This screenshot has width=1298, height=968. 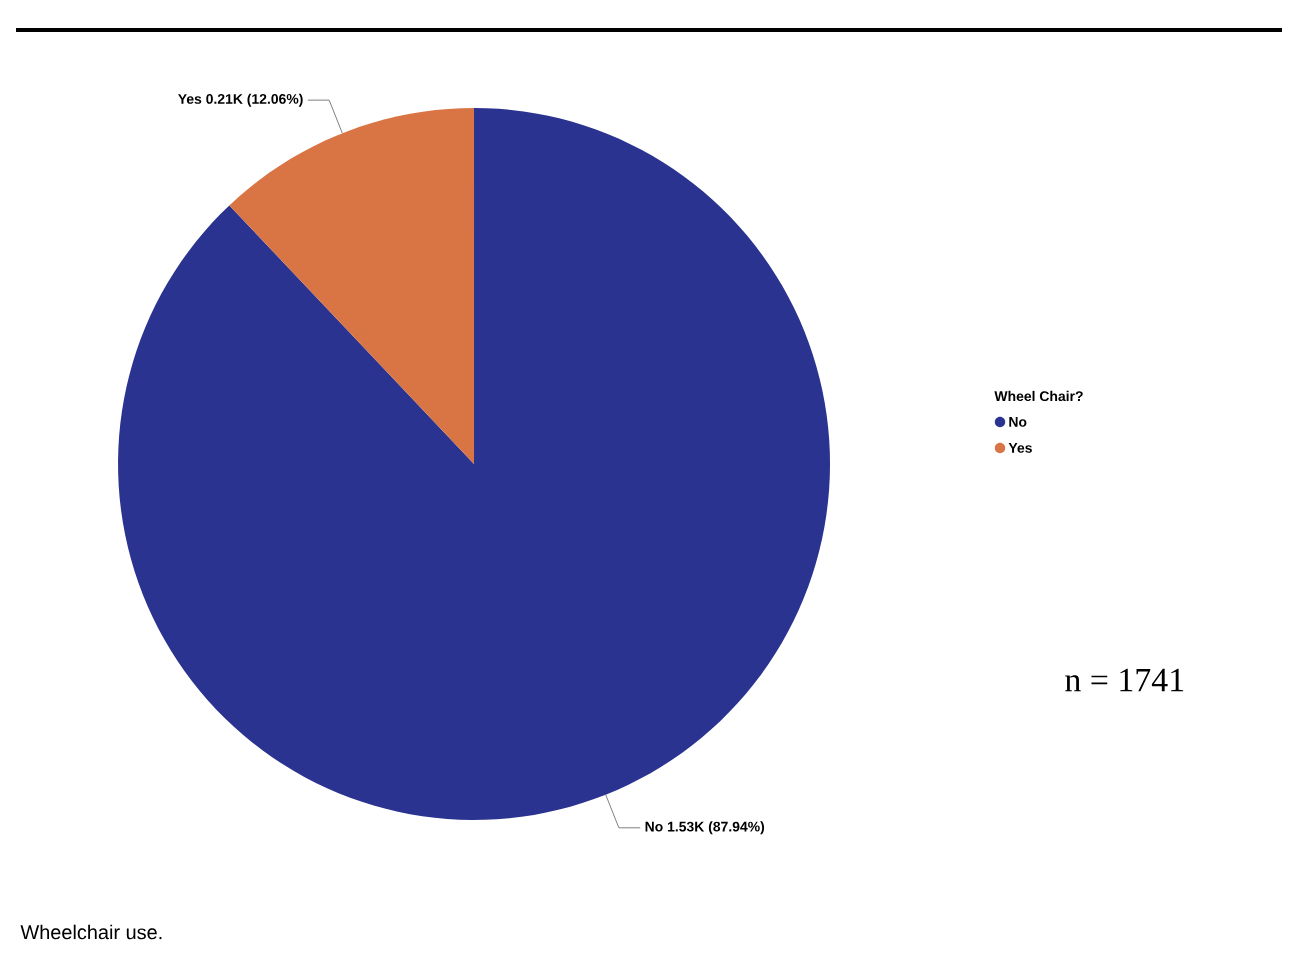 What do you see at coordinates (91, 932) in the screenshot?
I see `text: Wheelchair use.` at bounding box center [91, 932].